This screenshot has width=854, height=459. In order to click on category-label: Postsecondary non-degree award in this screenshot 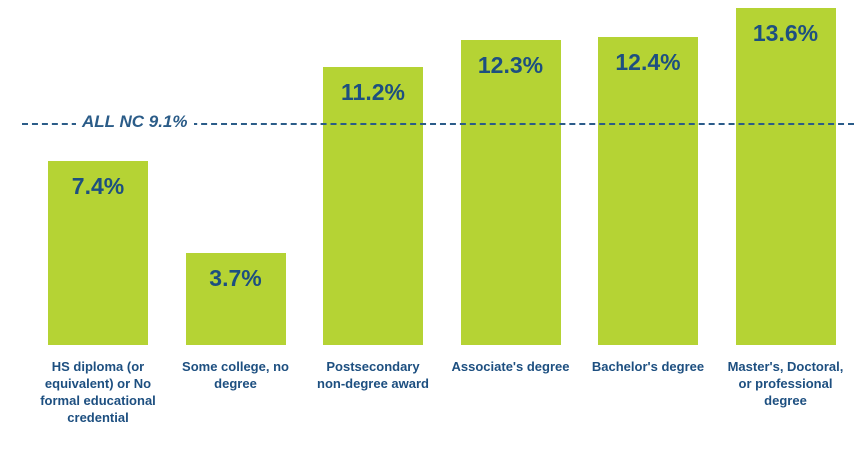, I will do `click(373, 375)`.